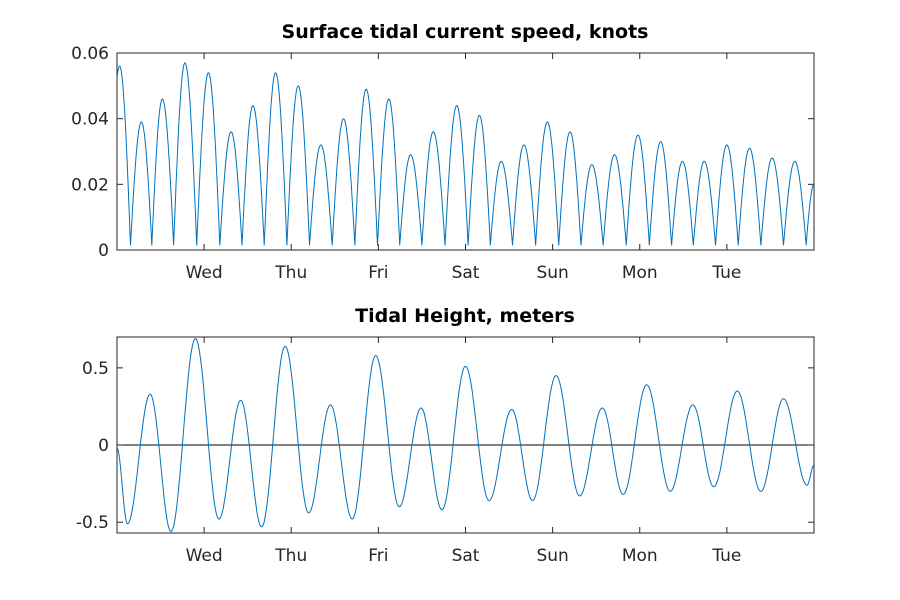 Image resolution: width=900 pixels, height=600 pixels. Describe the element at coordinates (378, 273) in the screenshot. I see `current-speed-x-tick-label: Fri` at that location.